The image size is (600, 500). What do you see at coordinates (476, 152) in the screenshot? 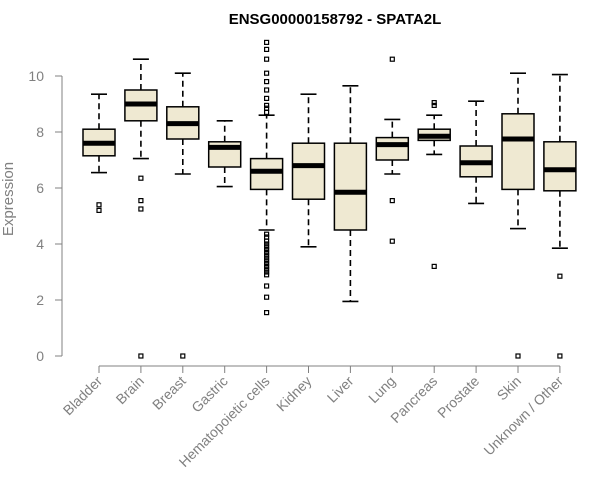
I see `box-prostate` at bounding box center [476, 152].